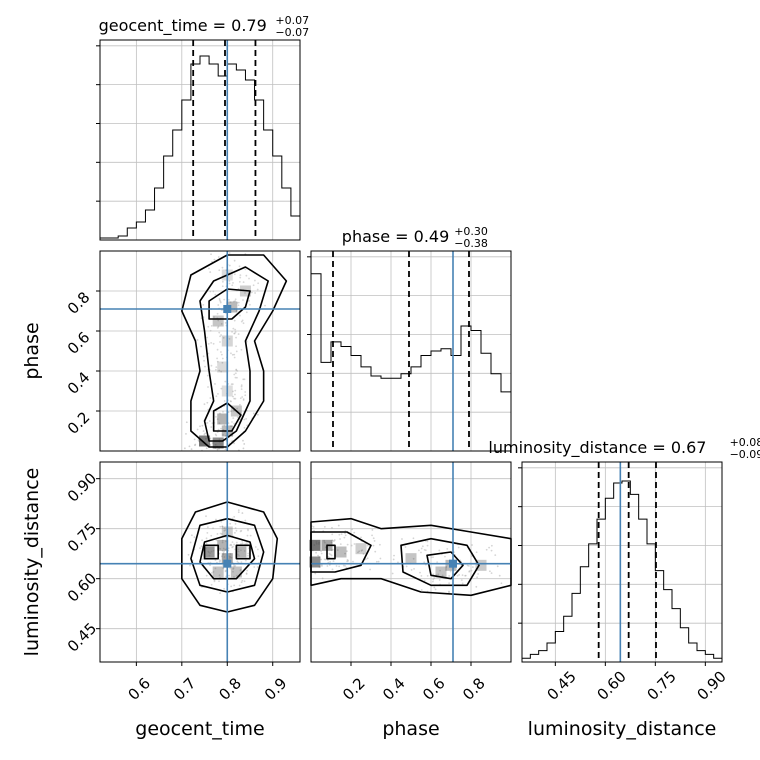 The height and width of the screenshot is (760, 760). I want to click on x-tick-label: 0.6, so click(139, 689).